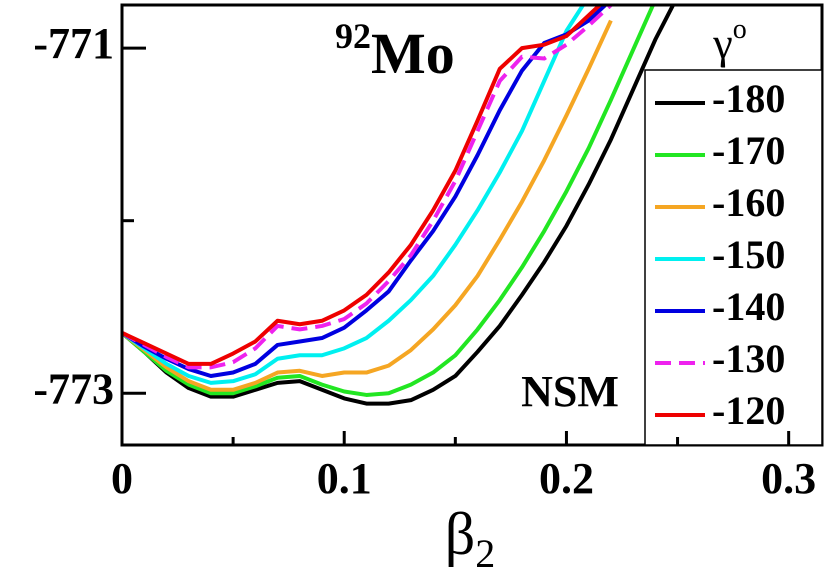 This screenshot has height=572, width=830. What do you see at coordinates (122, 478) in the screenshot?
I see `x-tick-label: 0` at bounding box center [122, 478].